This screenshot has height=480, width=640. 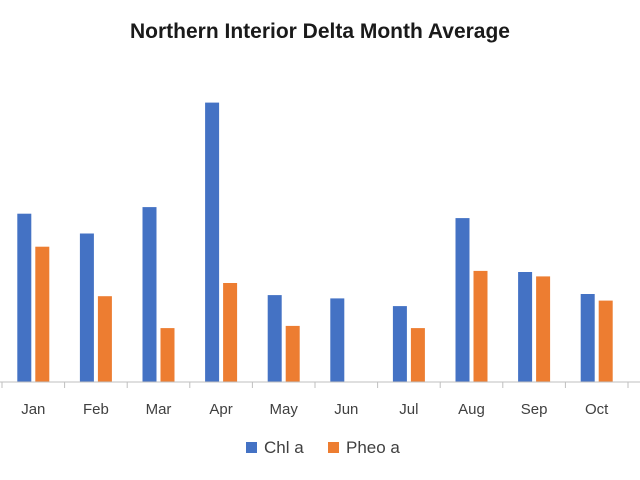 I want to click on x-tick-label-jul: Jul, so click(x=408, y=409).